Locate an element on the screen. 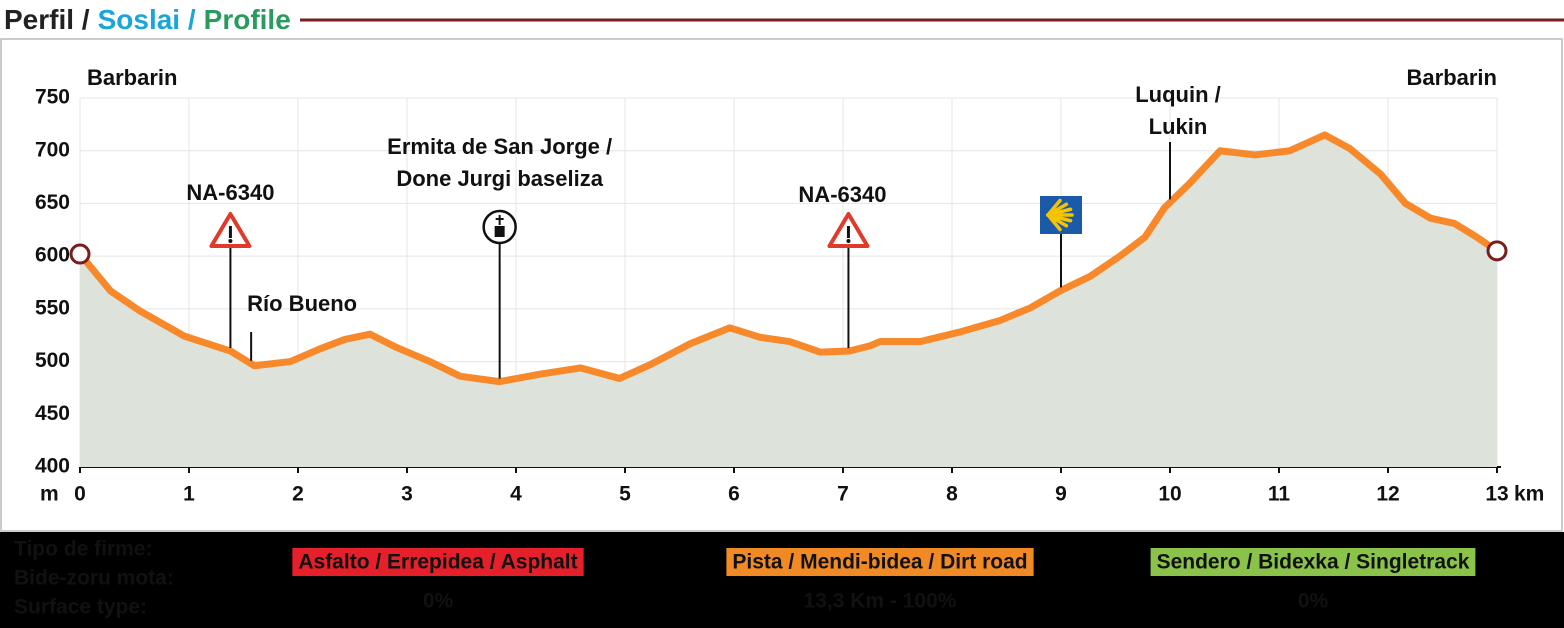 This screenshot has width=1564, height=628. y-tick-label: 550 is located at coordinates (52, 307).